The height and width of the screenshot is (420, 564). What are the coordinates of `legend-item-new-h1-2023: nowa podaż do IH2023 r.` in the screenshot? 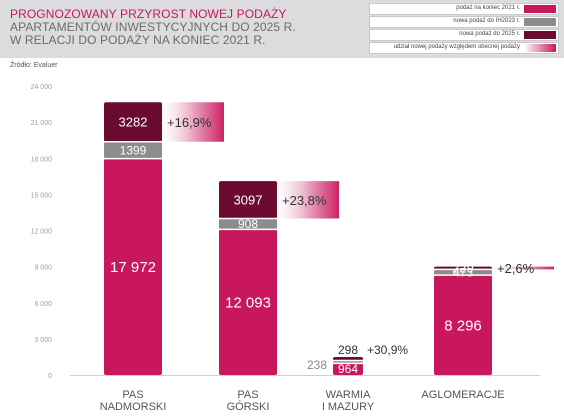 It's located at (464, 22).